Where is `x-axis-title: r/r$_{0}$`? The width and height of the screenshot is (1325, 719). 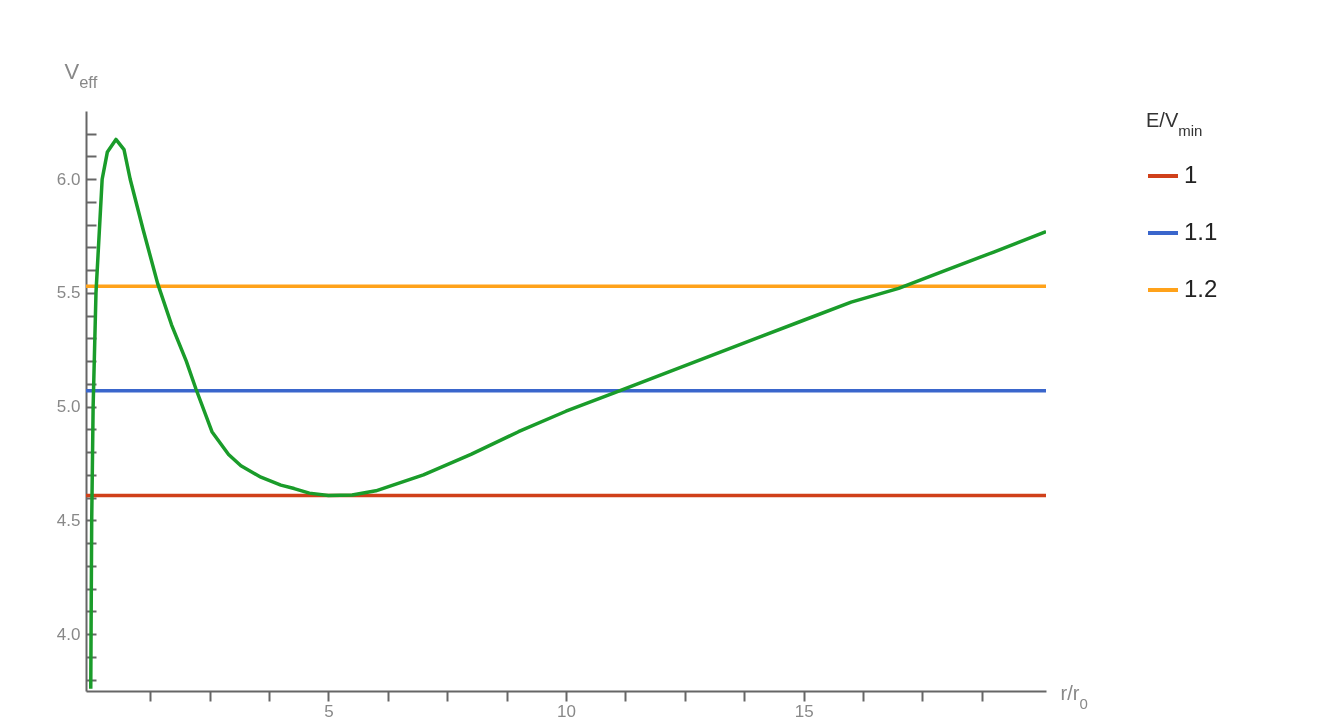
x-axis-title: r/r$_{0}$ is located at coordinates (1074, 696).